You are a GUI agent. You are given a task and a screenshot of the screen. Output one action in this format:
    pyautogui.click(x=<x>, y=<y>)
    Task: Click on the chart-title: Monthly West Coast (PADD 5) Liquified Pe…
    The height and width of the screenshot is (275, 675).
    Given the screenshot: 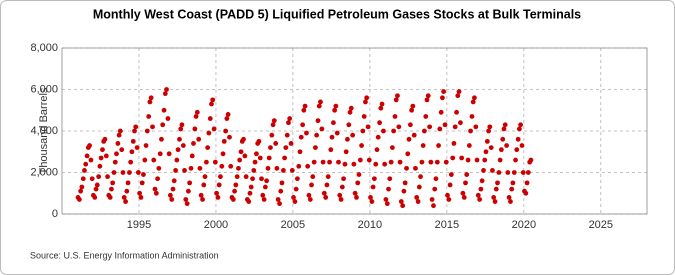 What is the action you would take?
    pyautogui.click(x=337, y=14)
    